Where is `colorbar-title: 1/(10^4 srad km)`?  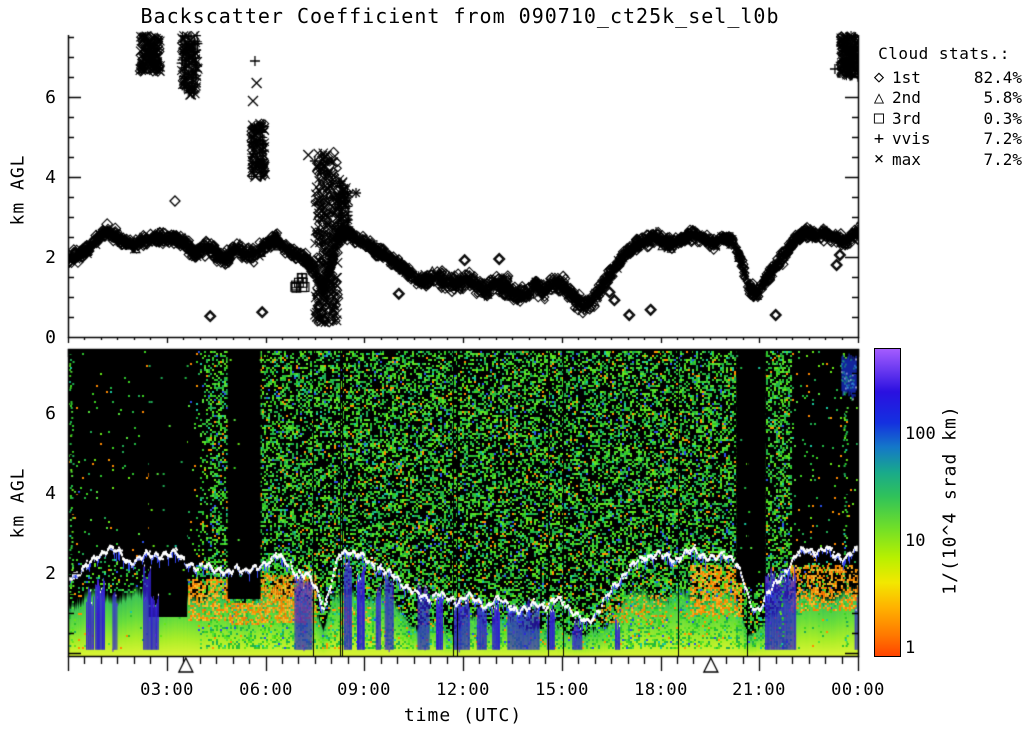 colorbar-title: 1/(10^4 srad km) is located at coordinates (950, 500).